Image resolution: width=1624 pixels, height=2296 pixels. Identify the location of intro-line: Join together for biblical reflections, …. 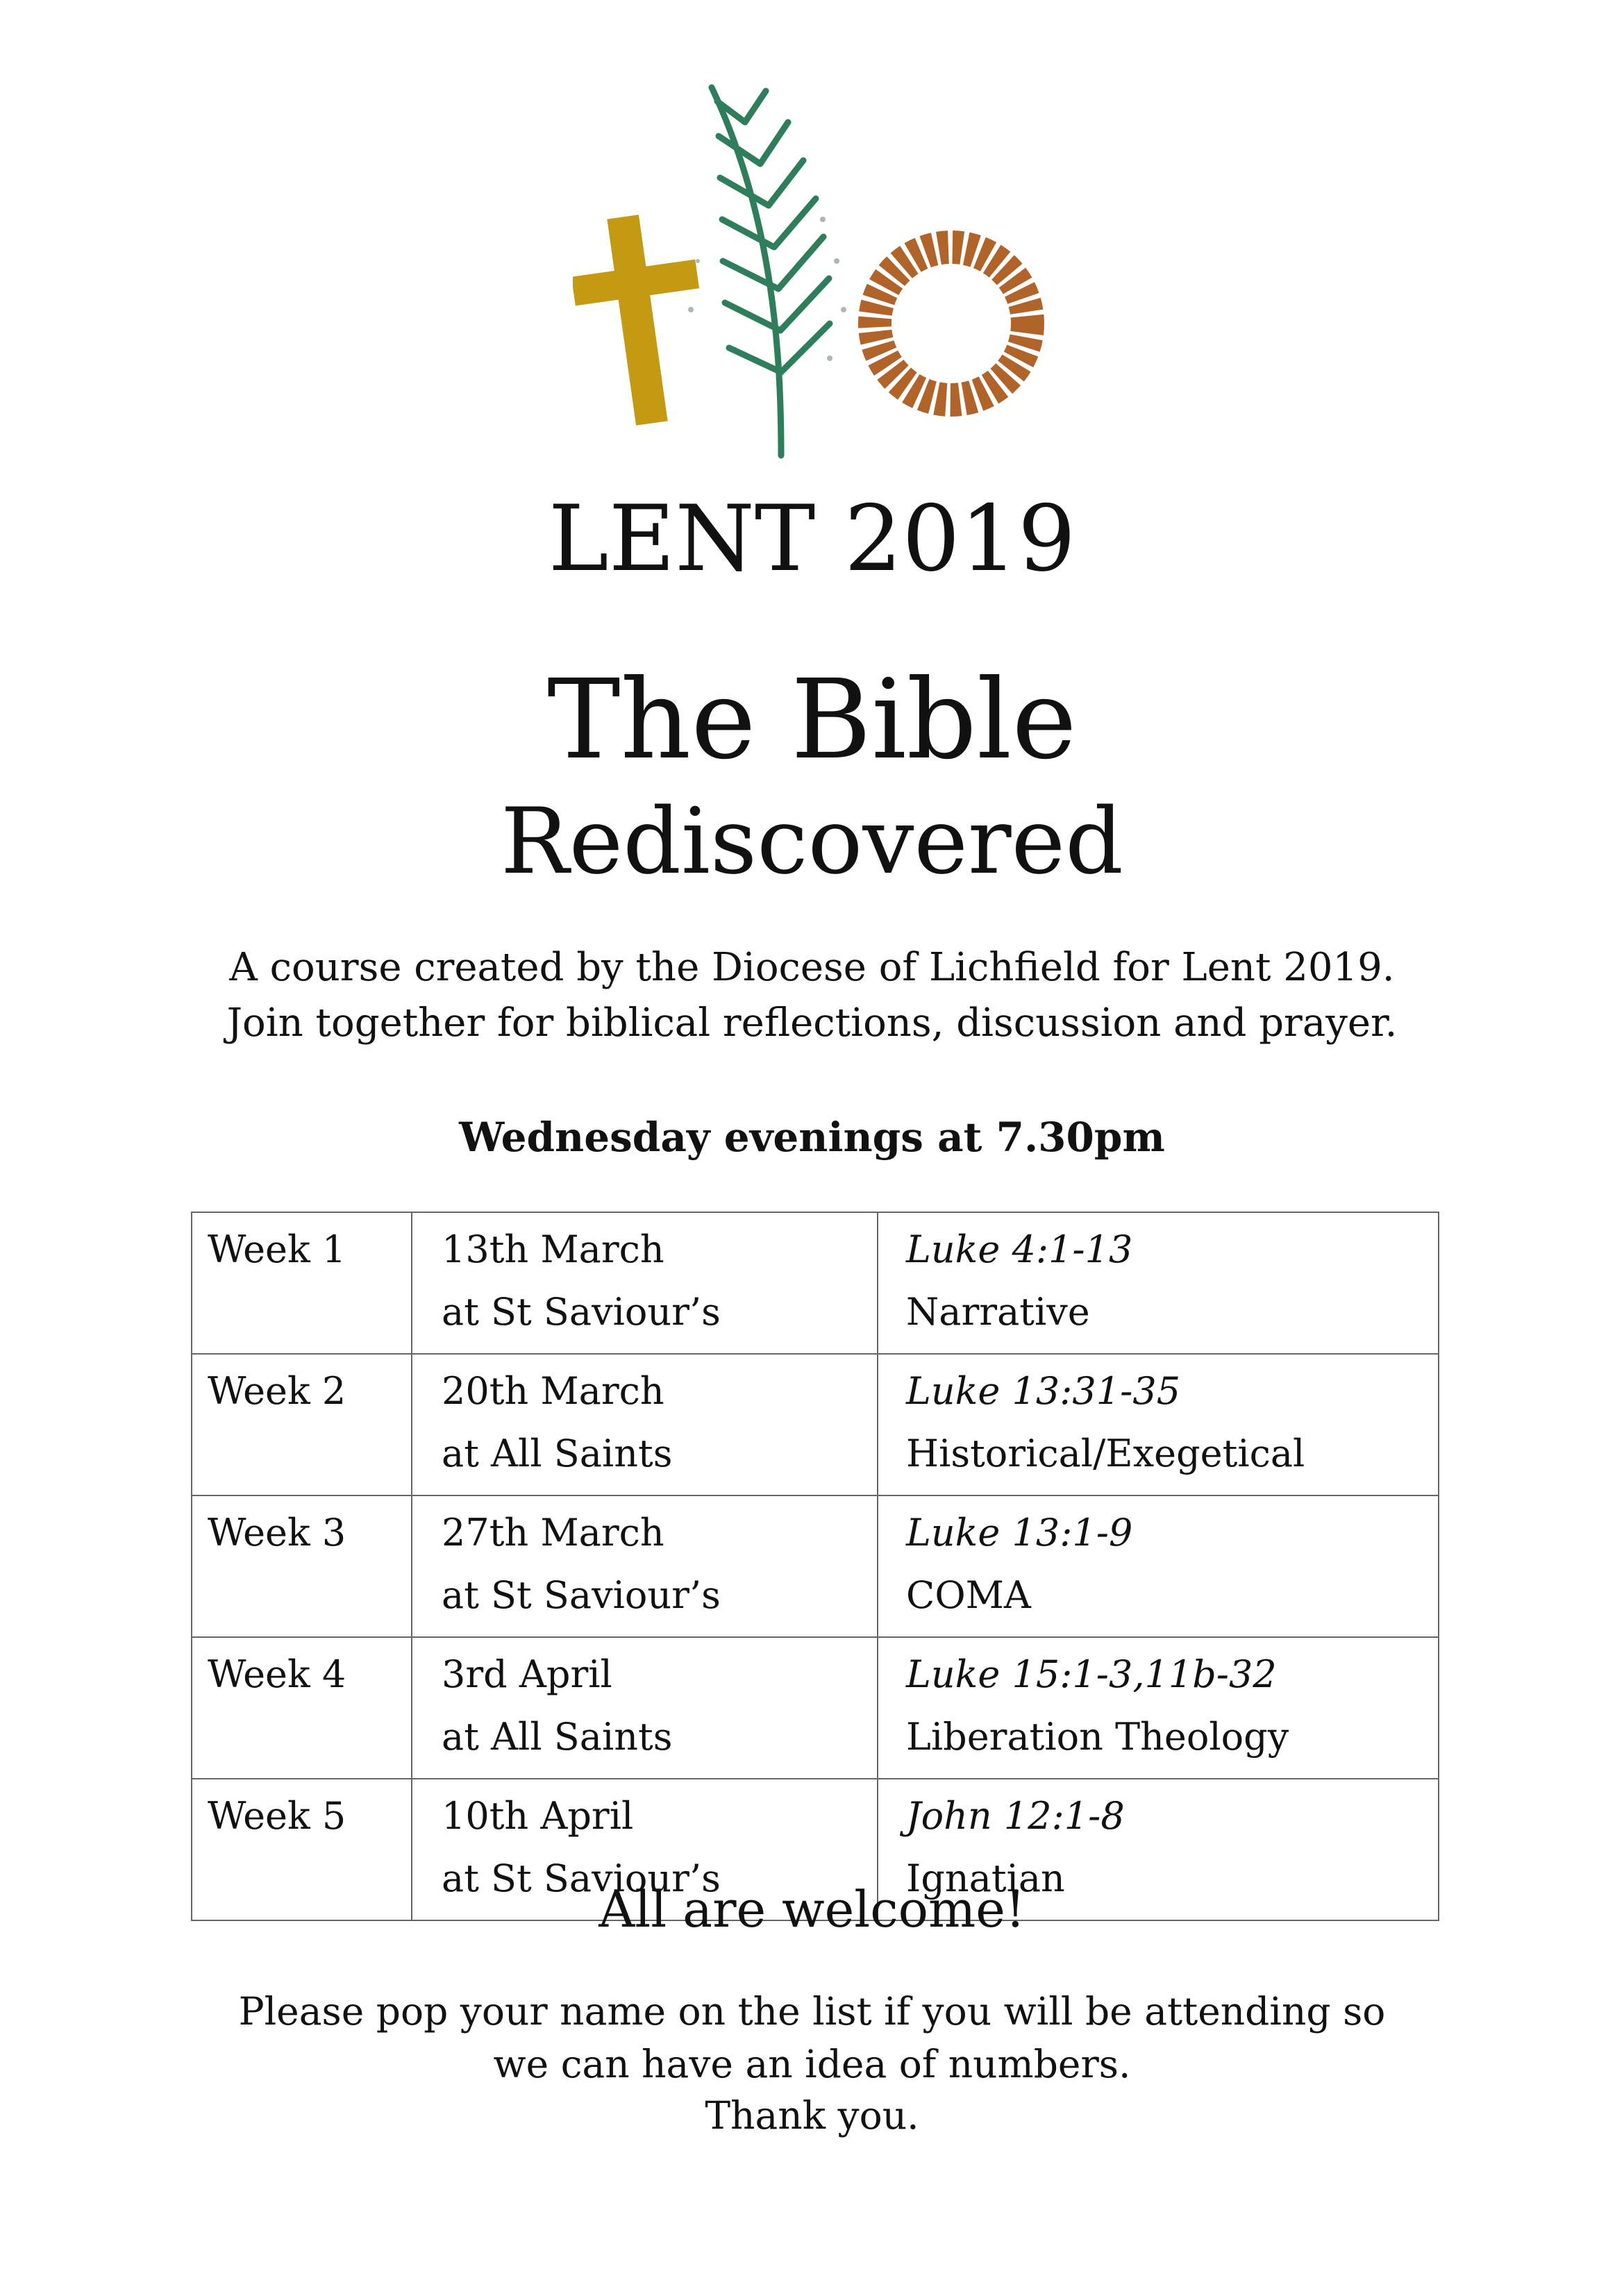
(812, 1023).